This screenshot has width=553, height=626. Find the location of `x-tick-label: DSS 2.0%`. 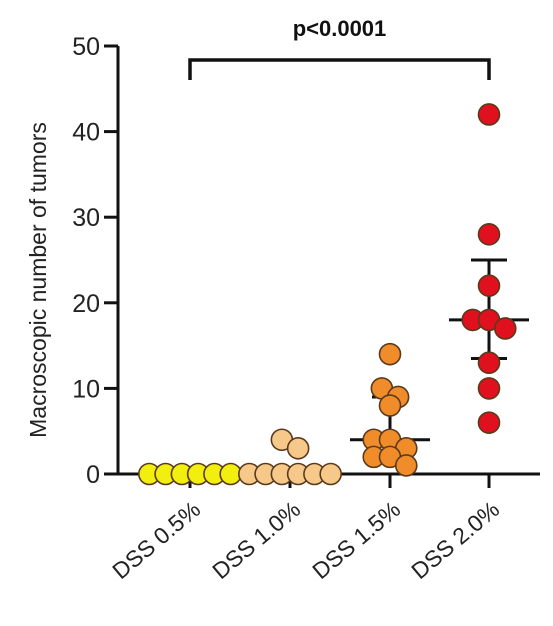

x-tick-label: DSS 2.0% is located at coordinates (455, 540).